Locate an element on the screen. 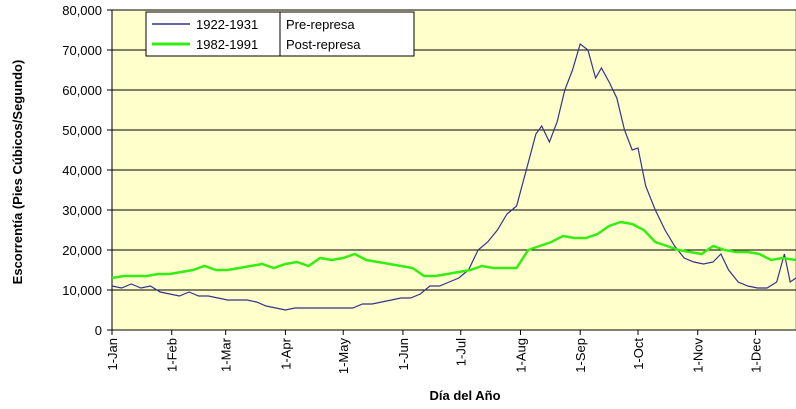  x-tick-label: 1-Aug is located at coordinates (520, 355).